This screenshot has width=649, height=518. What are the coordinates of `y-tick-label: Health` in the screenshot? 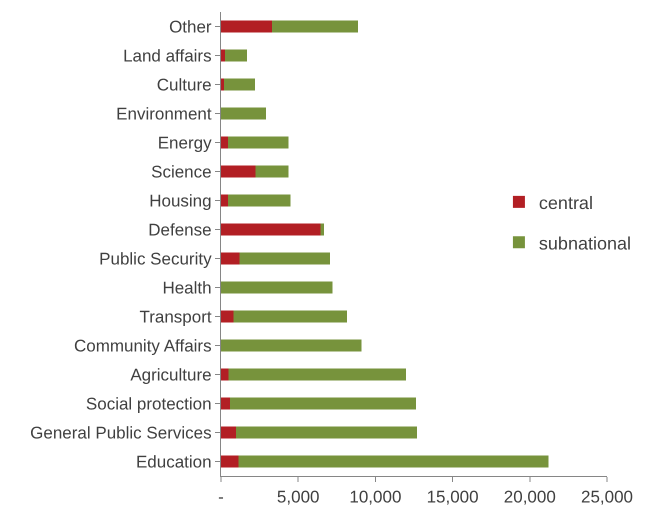 It's located at (187, 288).